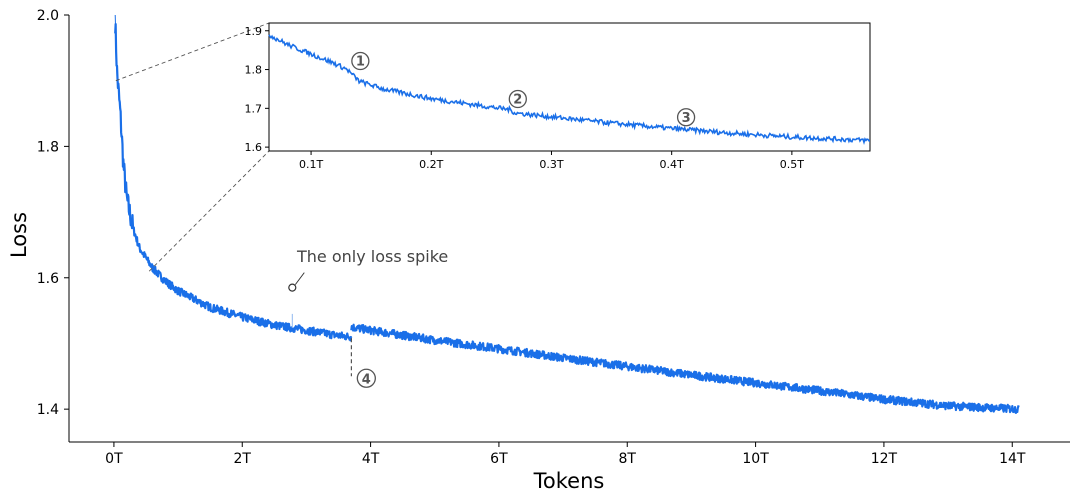 This screenshot has width=1080, height=502. Describe the element at coordinates (48, 147) in the screenshot. I see `y-tick-label: 1.8` at that location.